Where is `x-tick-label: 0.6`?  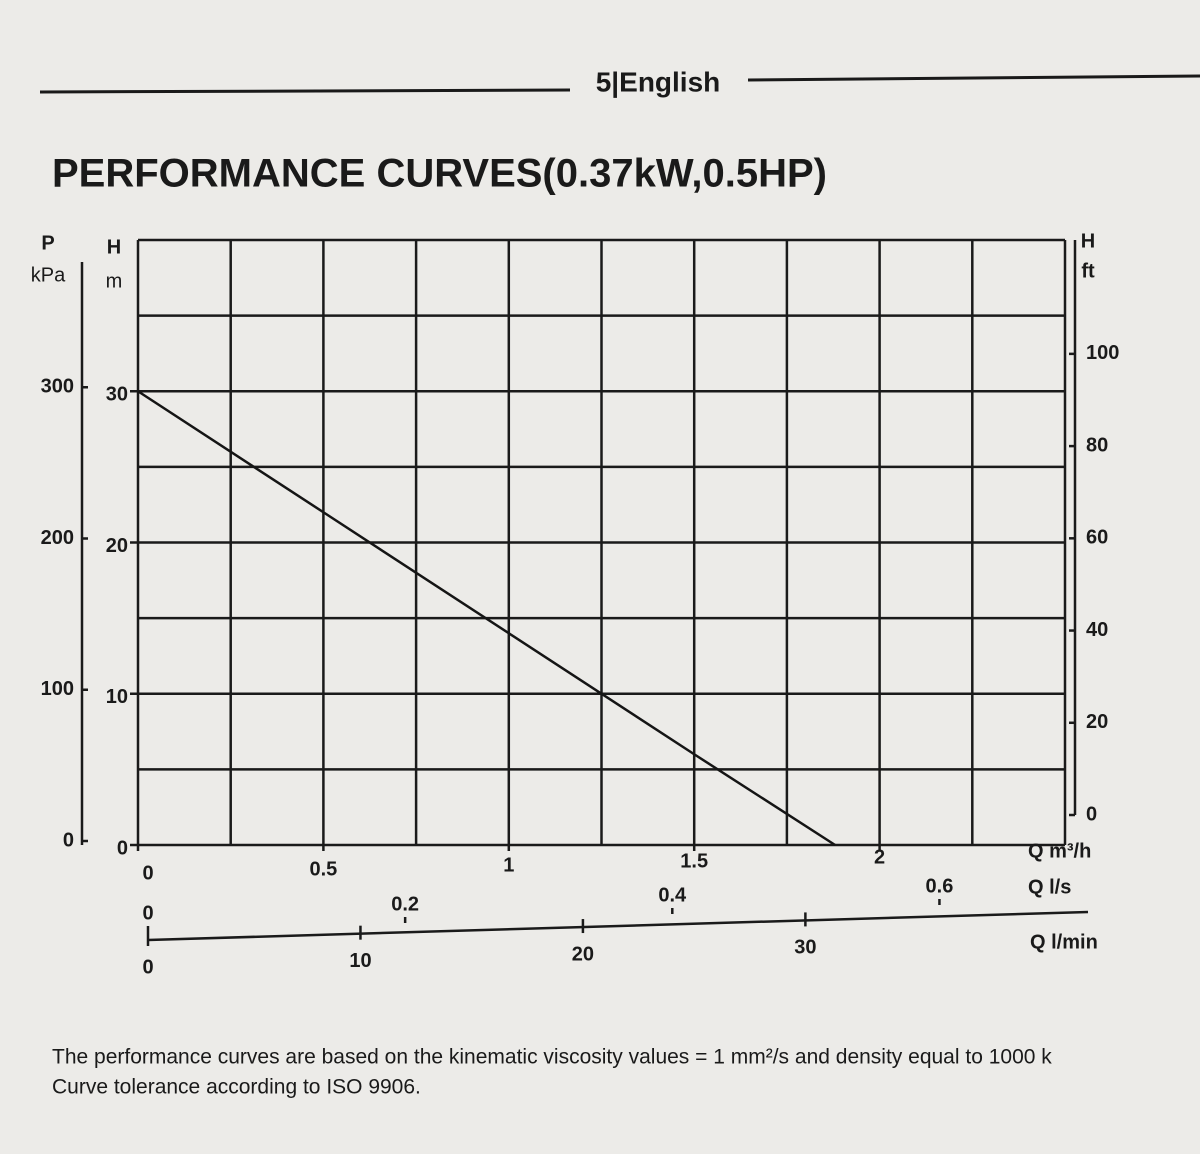
x-tick-label: 0.6 is located at coordinates (940, 886).